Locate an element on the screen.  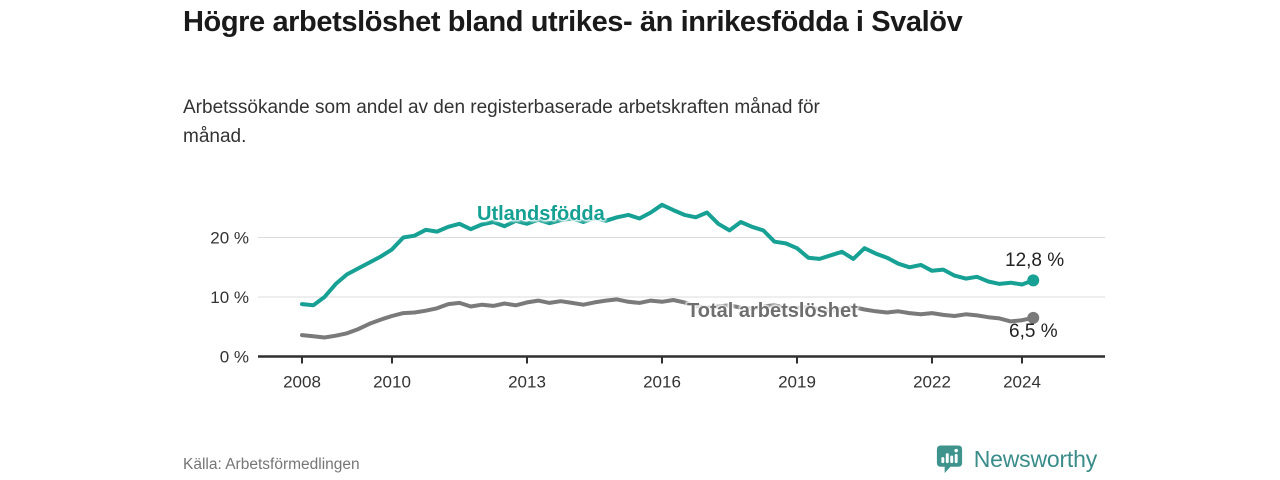
y-tick-label: 0 % is located at coordinates (234, 357).